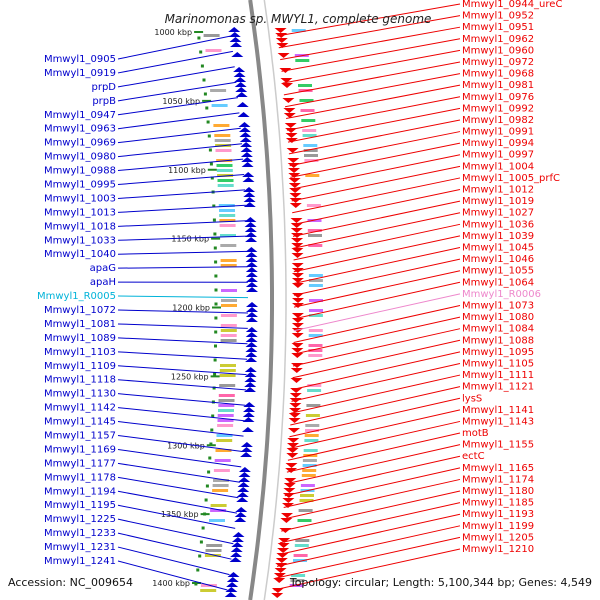  What do you see at coordinates (180, 514) in the screenshot?
I see `kbp-tick-label: 1350 kbp` at bounding box center [180, 514].